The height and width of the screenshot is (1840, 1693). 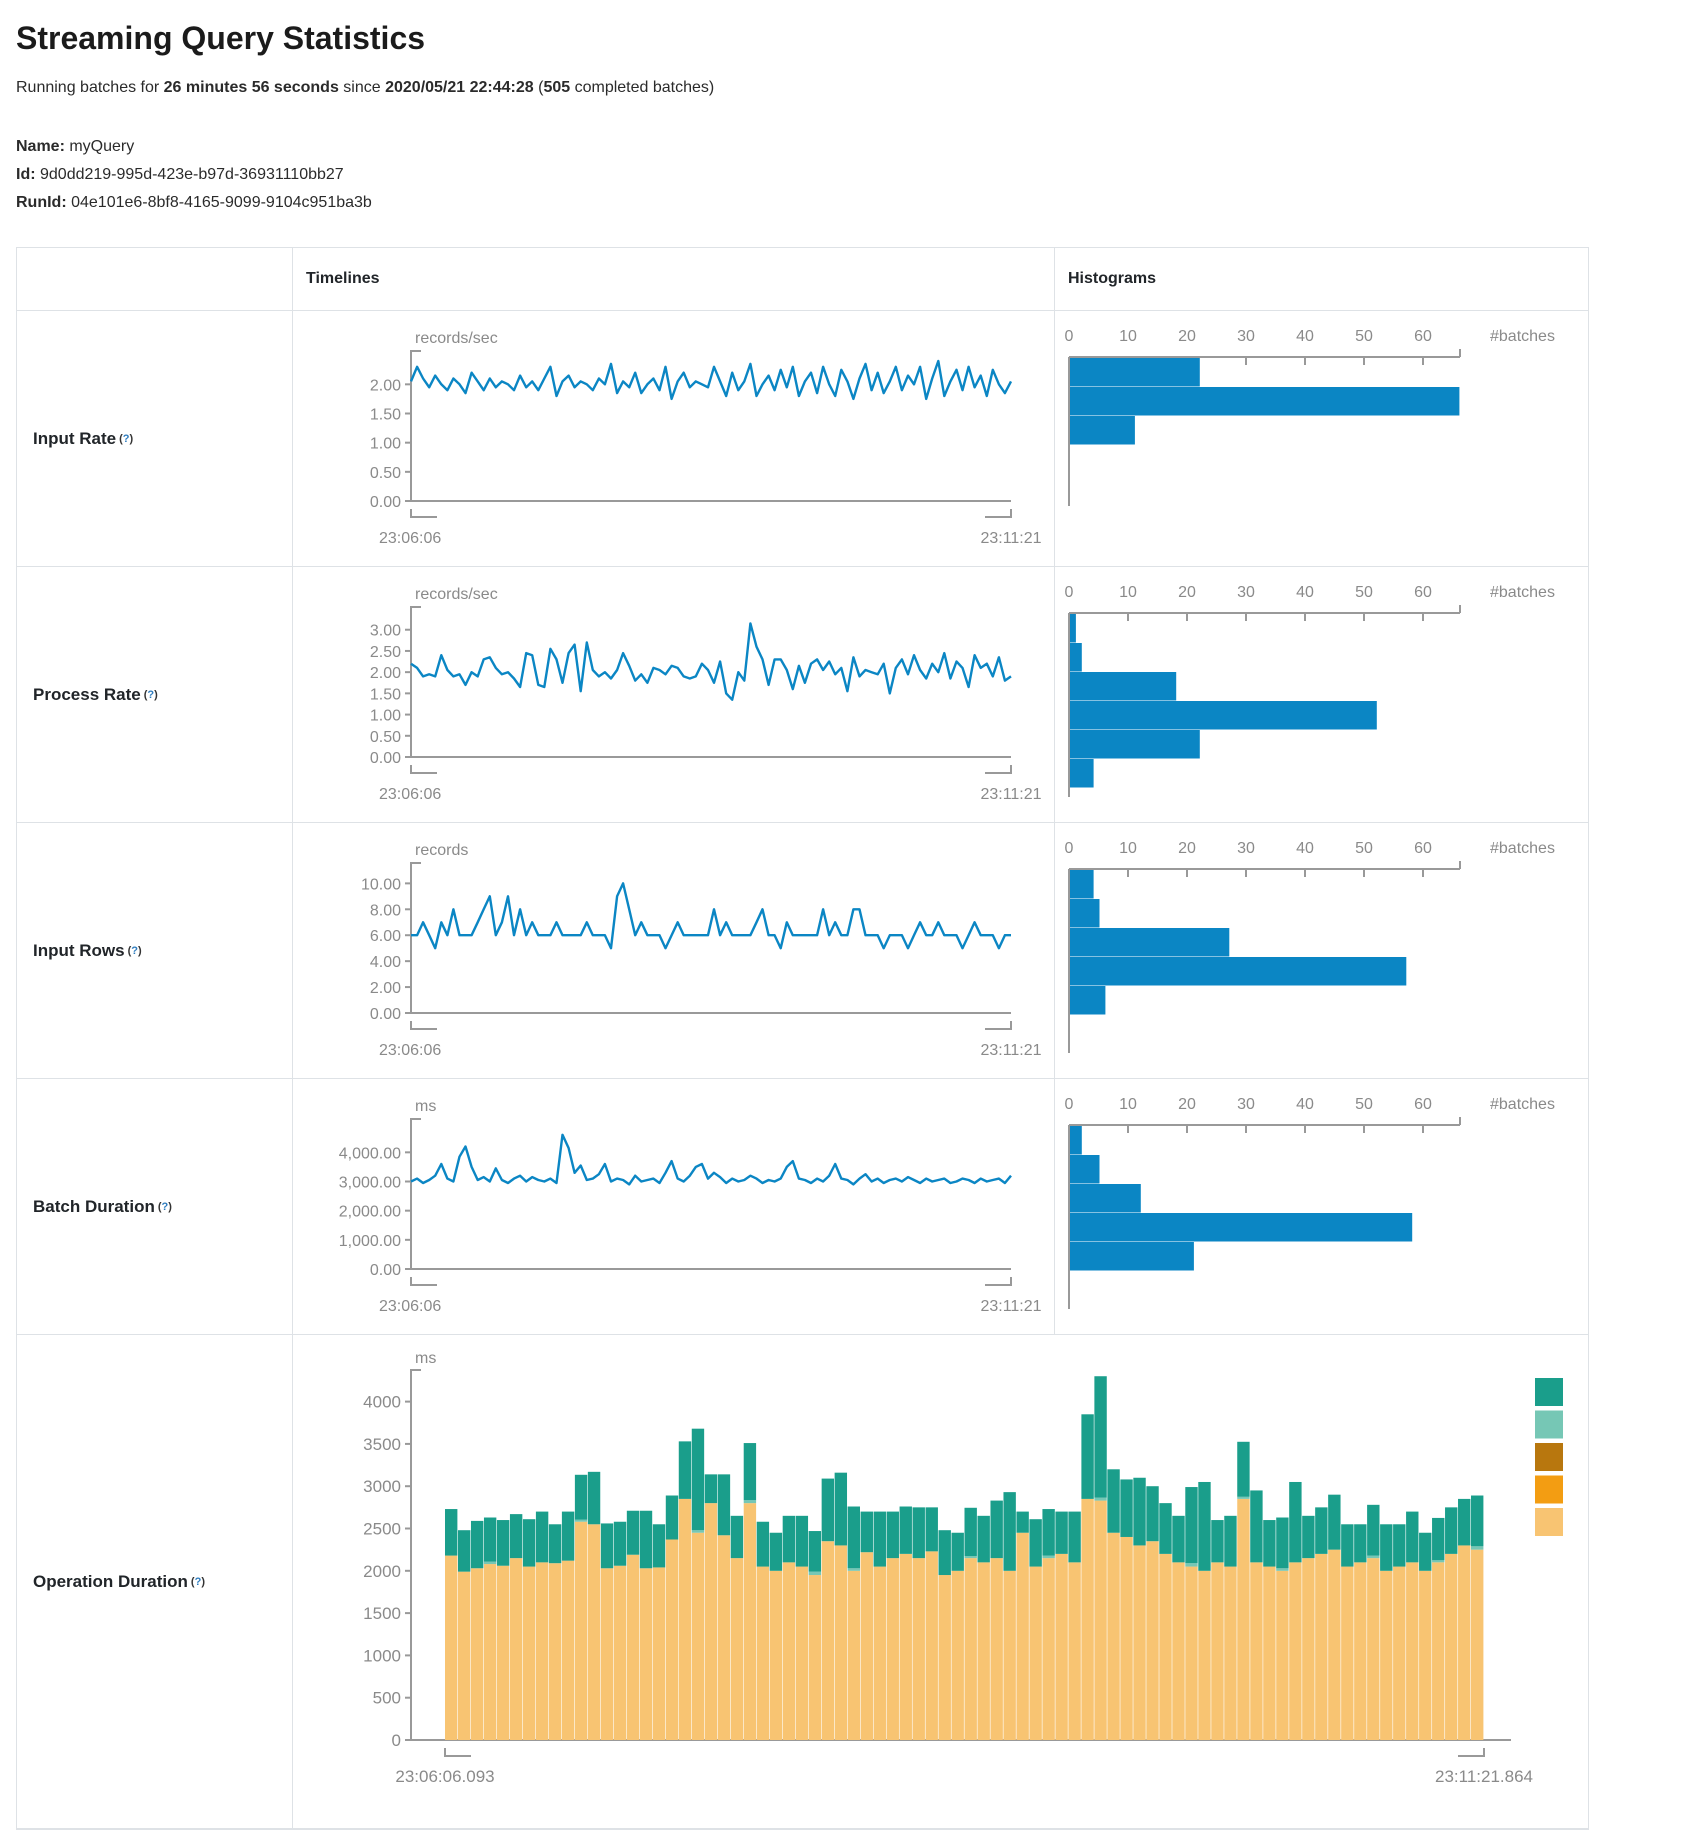 I want to click on row-label-batch-duration: Batch Duration (?), so click(x=155, y=1207).